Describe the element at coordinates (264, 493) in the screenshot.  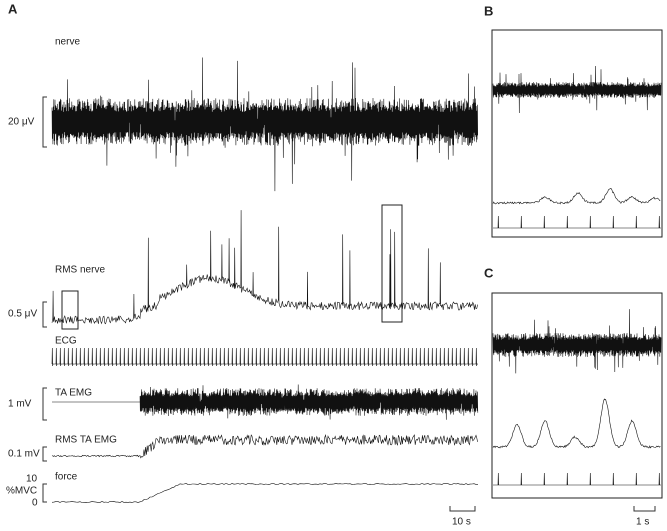
I see `force-trace` at that location.